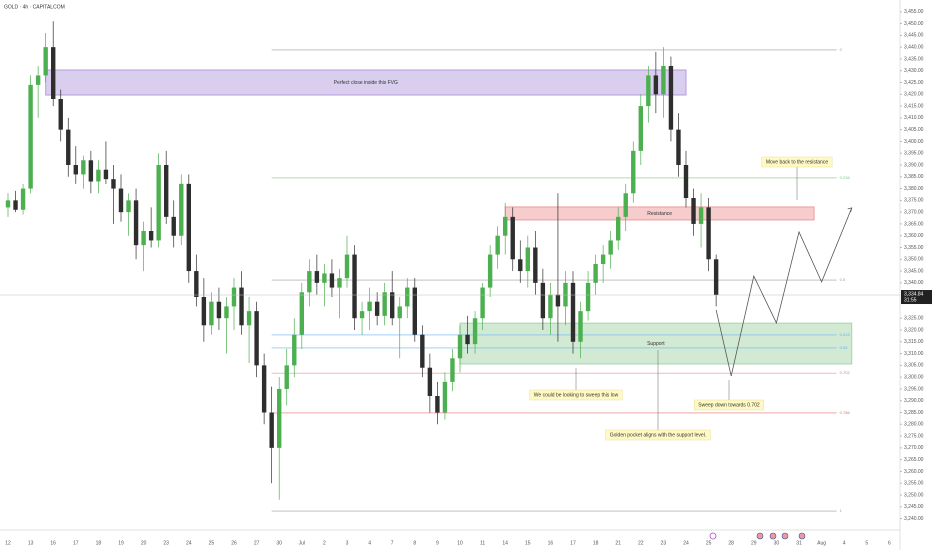  What do you see at coordinates (845, 177) in the screenshot?
I see `fib-label: 0.236` at bounding box center [845, 177].